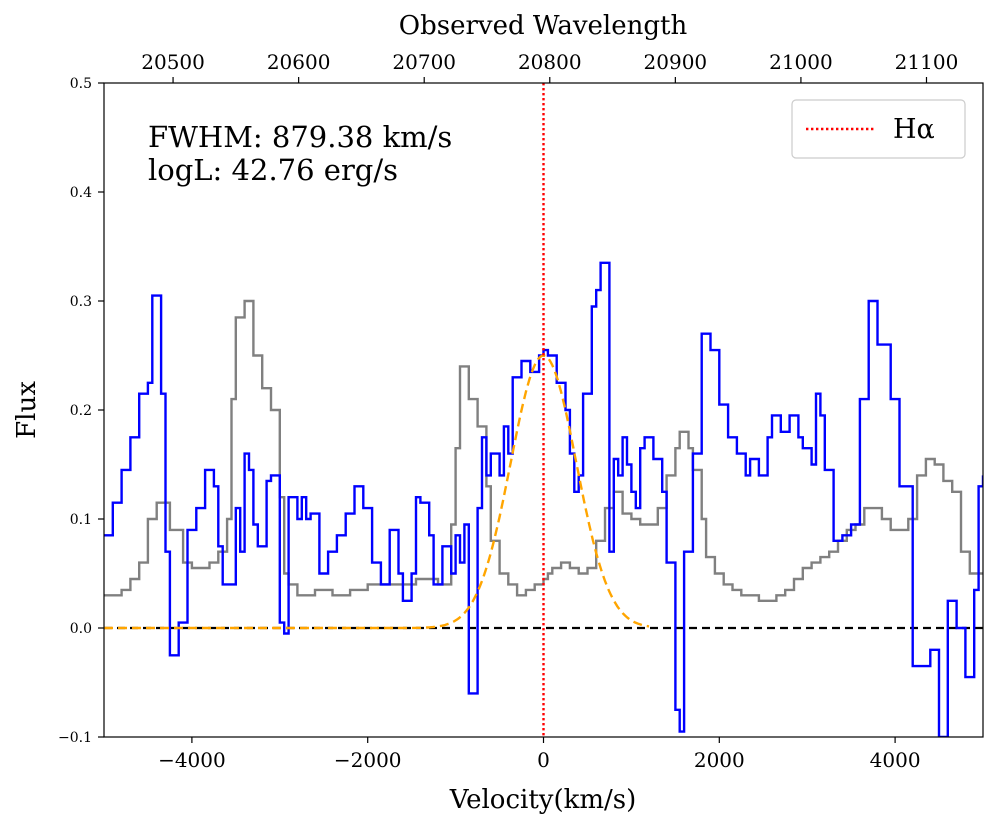  Describe the element at coordinates (27, 410) in the screenshot. I see `y-axis-label: Flux` at that location.